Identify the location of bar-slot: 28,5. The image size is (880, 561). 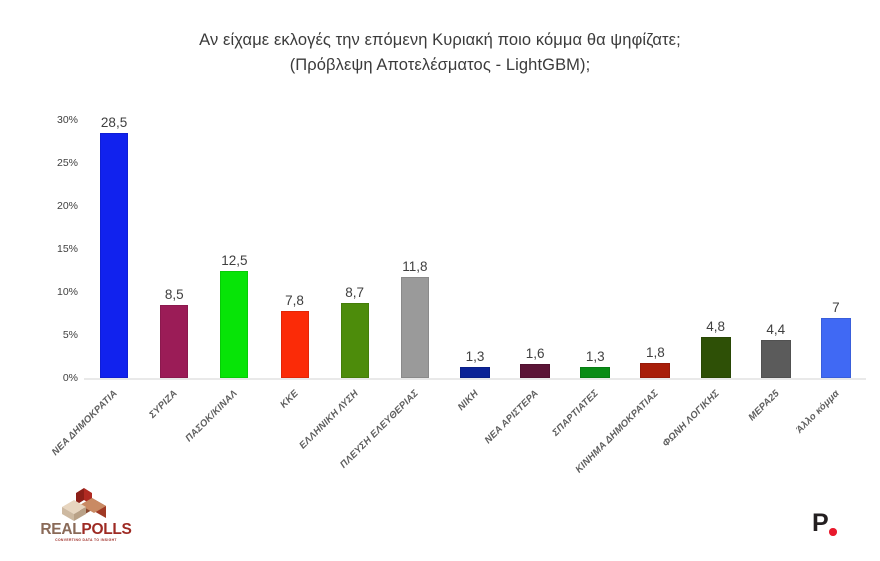
(114, 246).